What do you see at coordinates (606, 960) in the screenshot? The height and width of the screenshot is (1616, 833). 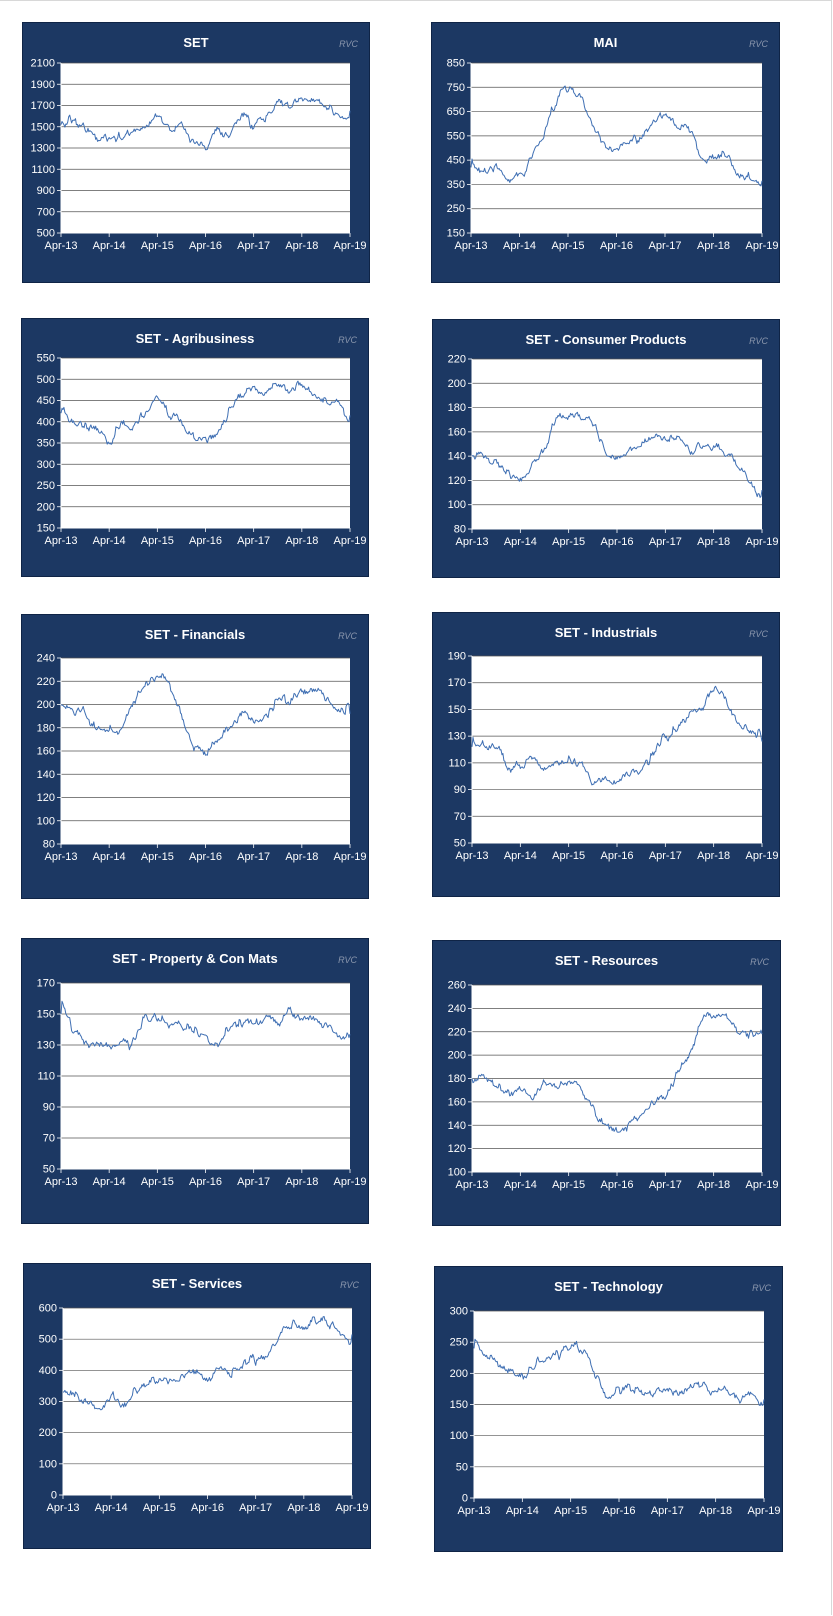 I see `chart-title: SET - Resources` at bounding box center [606, 960].